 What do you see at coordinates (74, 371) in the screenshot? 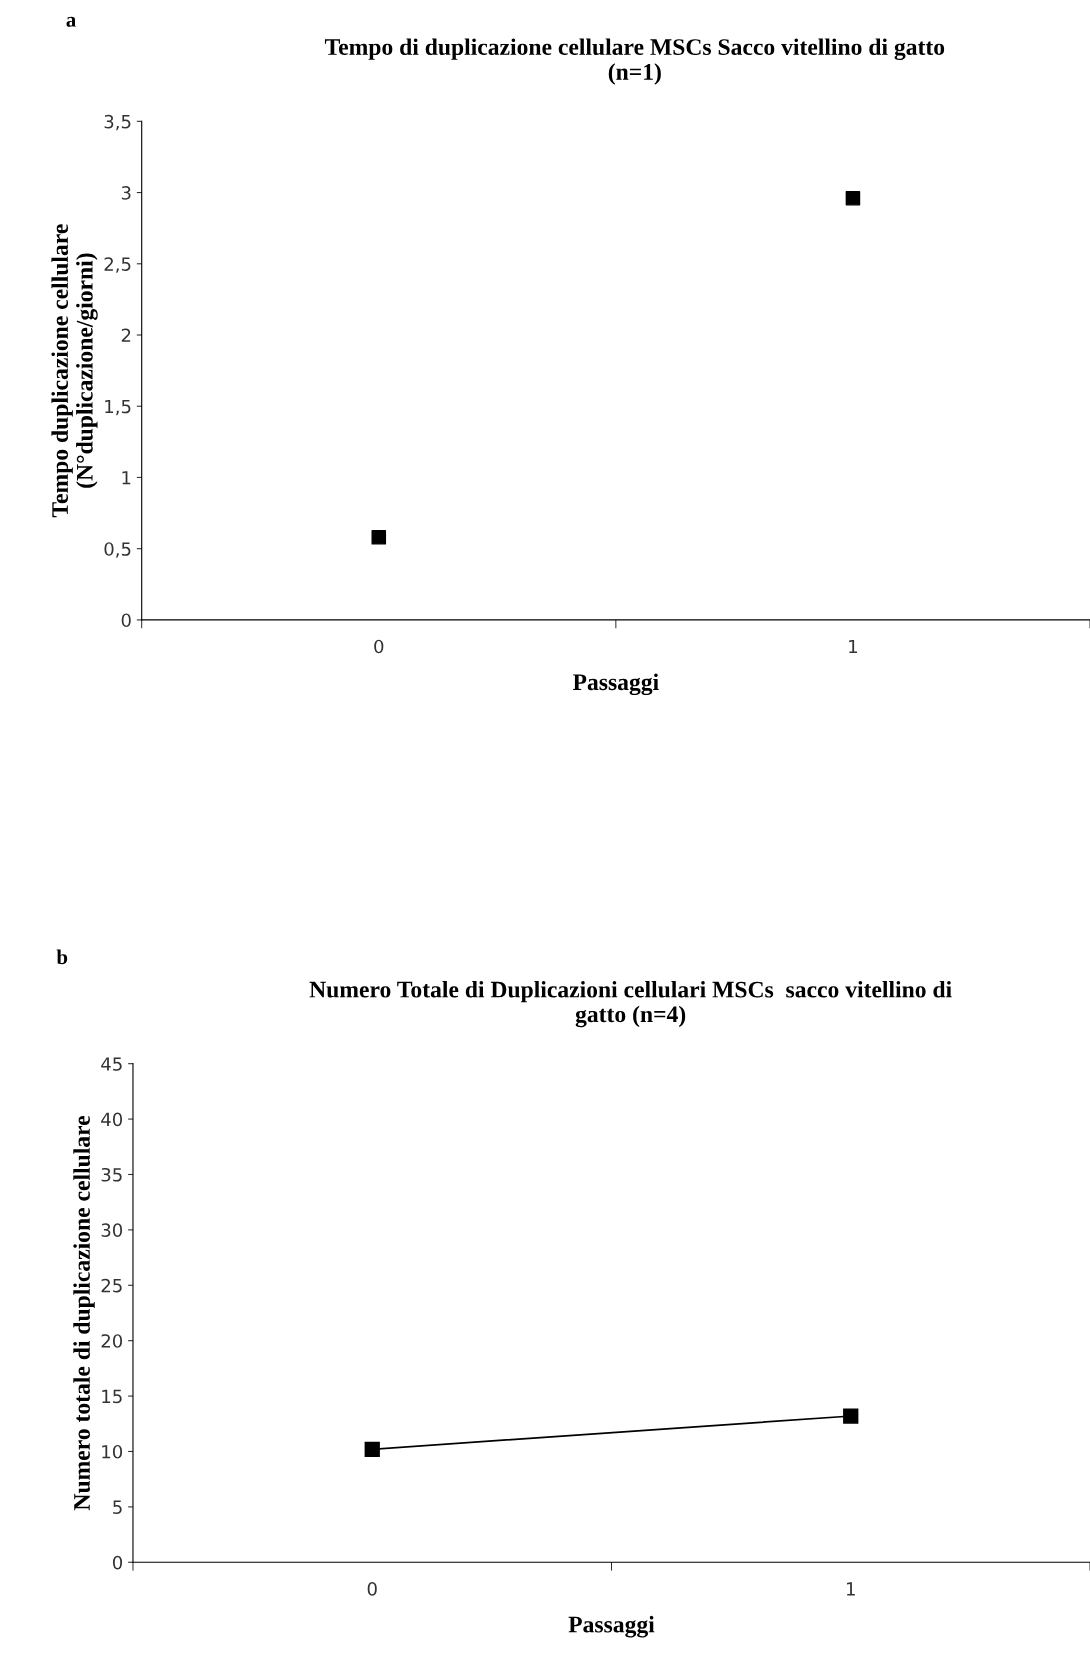
I see `y-axis-title: Tempo duplicazione cellulare (N°duplicazione/giorni)` at bounding box center [74, 371].